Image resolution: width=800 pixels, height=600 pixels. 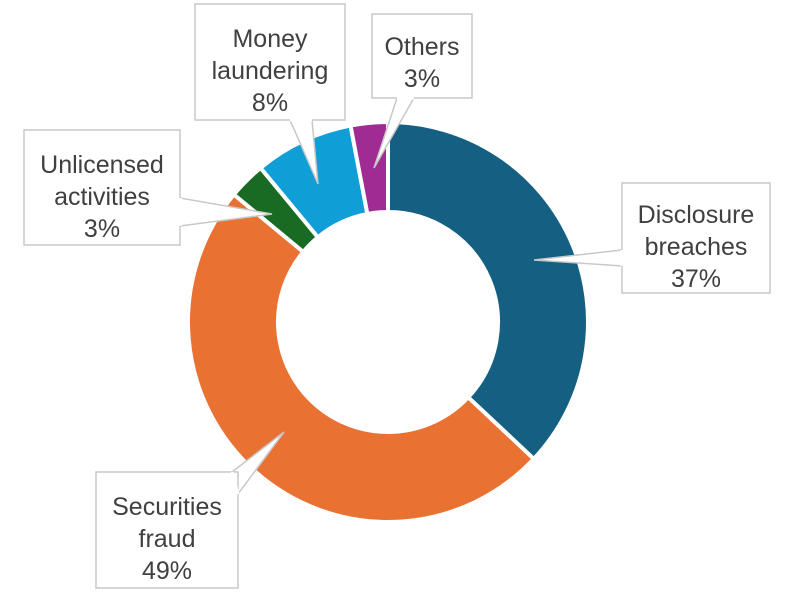 I want to click on callout-disclosure-breaches: Disclosure breaches 37%, so click(x=652, y=238).